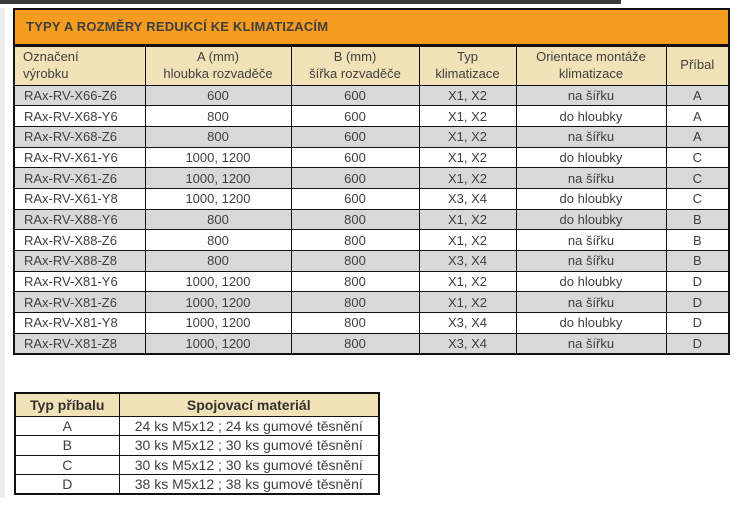 The height and width of the screenshot is (509, 739). Describe the element at coordinates (79, 116) in the screenshot. I see `product-code-cell: RAx-RV-X68-Y6` at that location.